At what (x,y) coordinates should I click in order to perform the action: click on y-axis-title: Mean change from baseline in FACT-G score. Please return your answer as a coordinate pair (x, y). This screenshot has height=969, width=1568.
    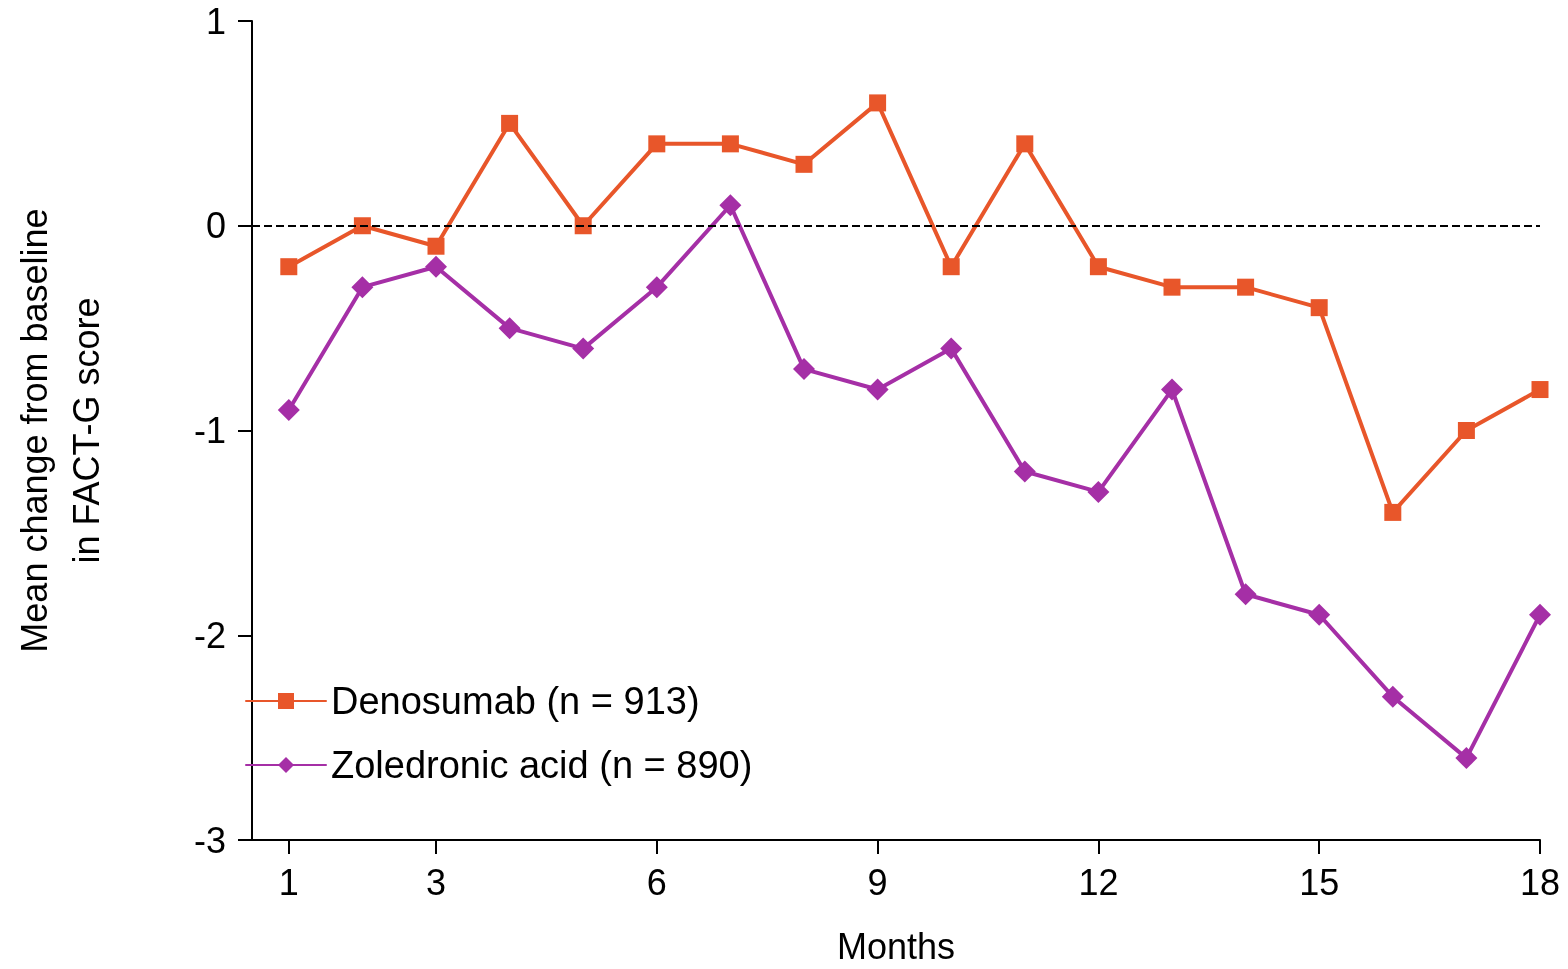
    Looking at the image, I should click on (60, 430).